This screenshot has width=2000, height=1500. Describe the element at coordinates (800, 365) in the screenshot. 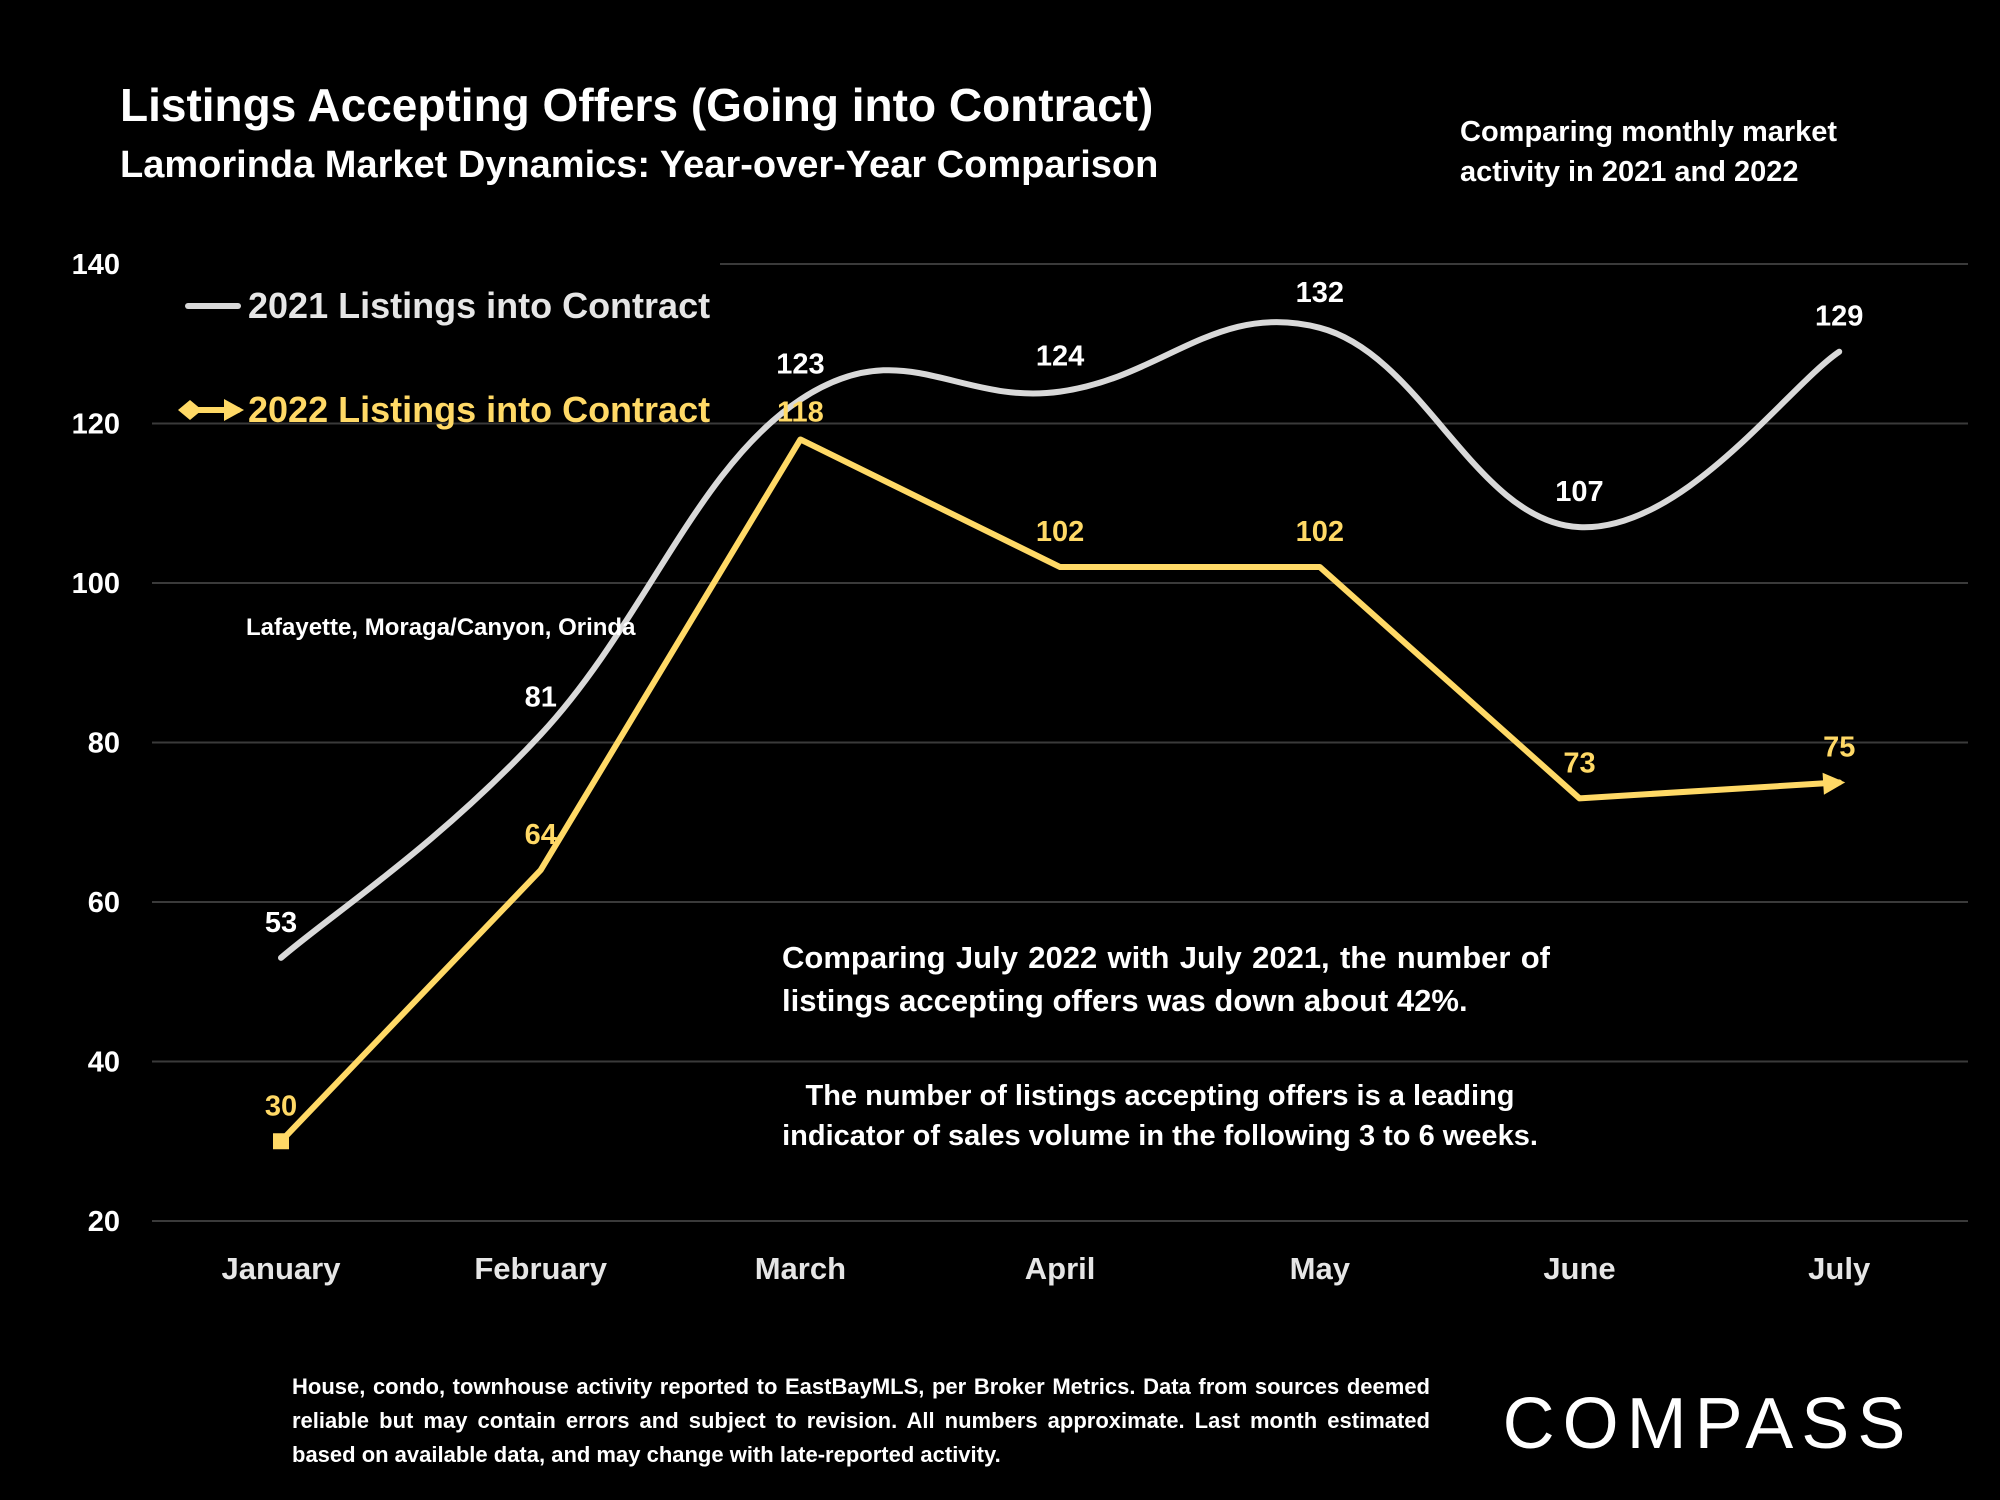

I see `data-label: 123` at that location.